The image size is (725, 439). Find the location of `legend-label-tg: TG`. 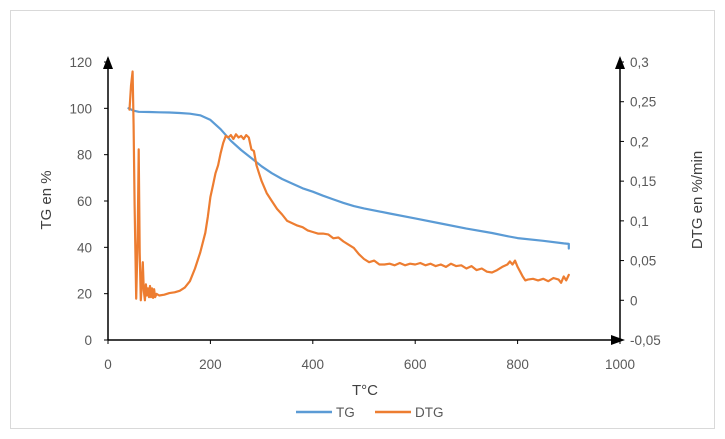

legend-label-tg: TG is located at coordinates (345, 412).